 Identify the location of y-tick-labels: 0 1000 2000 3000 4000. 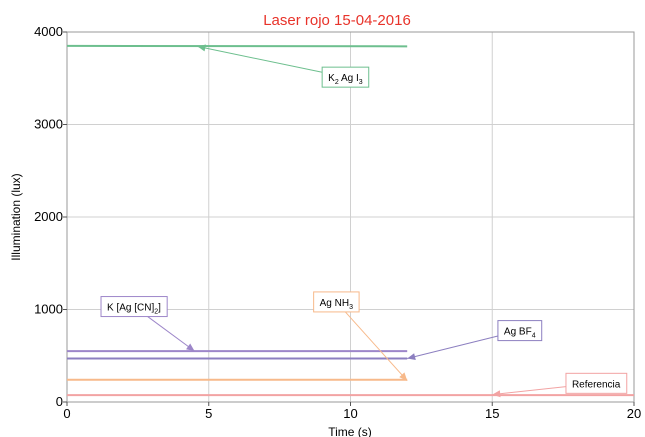
(50, 216).